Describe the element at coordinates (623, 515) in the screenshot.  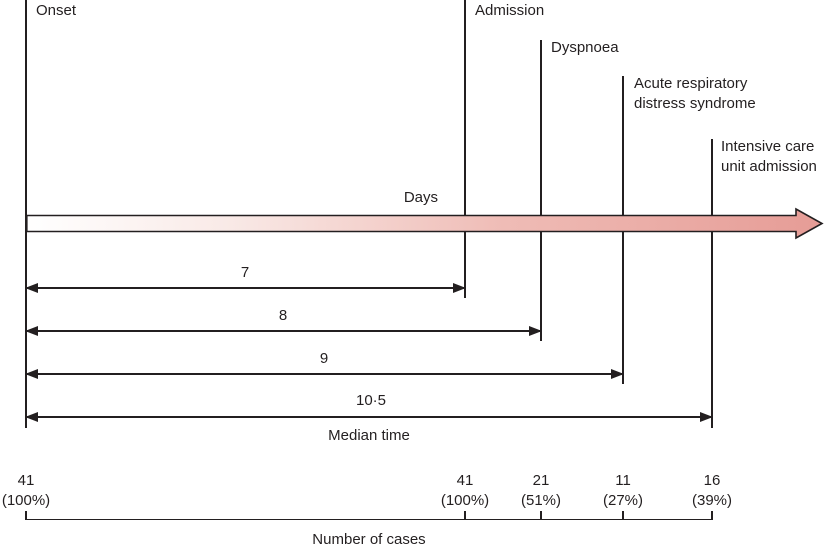
I see `bracket-tick-ards` at that location.